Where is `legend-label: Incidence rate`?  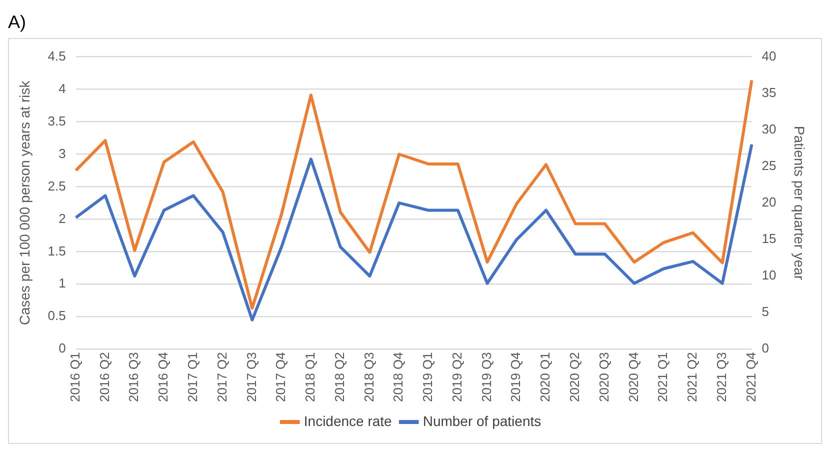 legend-label: Incidence rate is located at coordinates (348, 420).